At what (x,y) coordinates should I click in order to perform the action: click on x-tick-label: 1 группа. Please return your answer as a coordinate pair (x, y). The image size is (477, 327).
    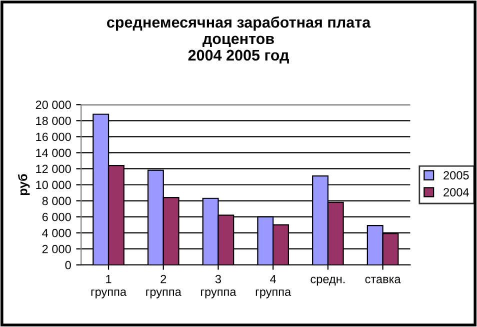
    Looking at the image, I should click on (109, 286).